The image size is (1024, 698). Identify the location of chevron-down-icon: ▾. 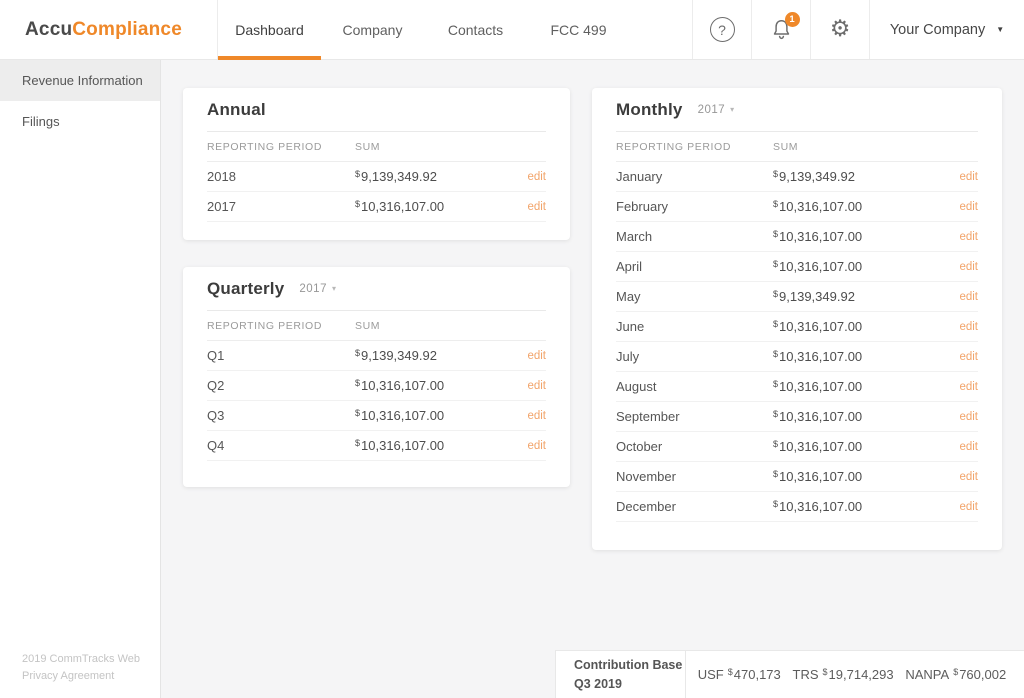
(334, 288).